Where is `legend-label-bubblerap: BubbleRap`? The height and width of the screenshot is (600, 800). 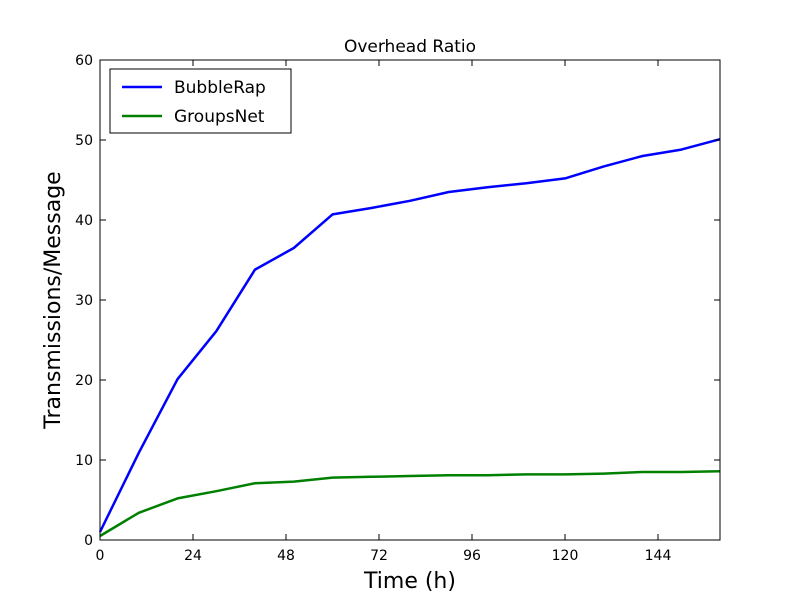 legend-label-bubblerap: BubbleRap is located at coordinates (220, 88).